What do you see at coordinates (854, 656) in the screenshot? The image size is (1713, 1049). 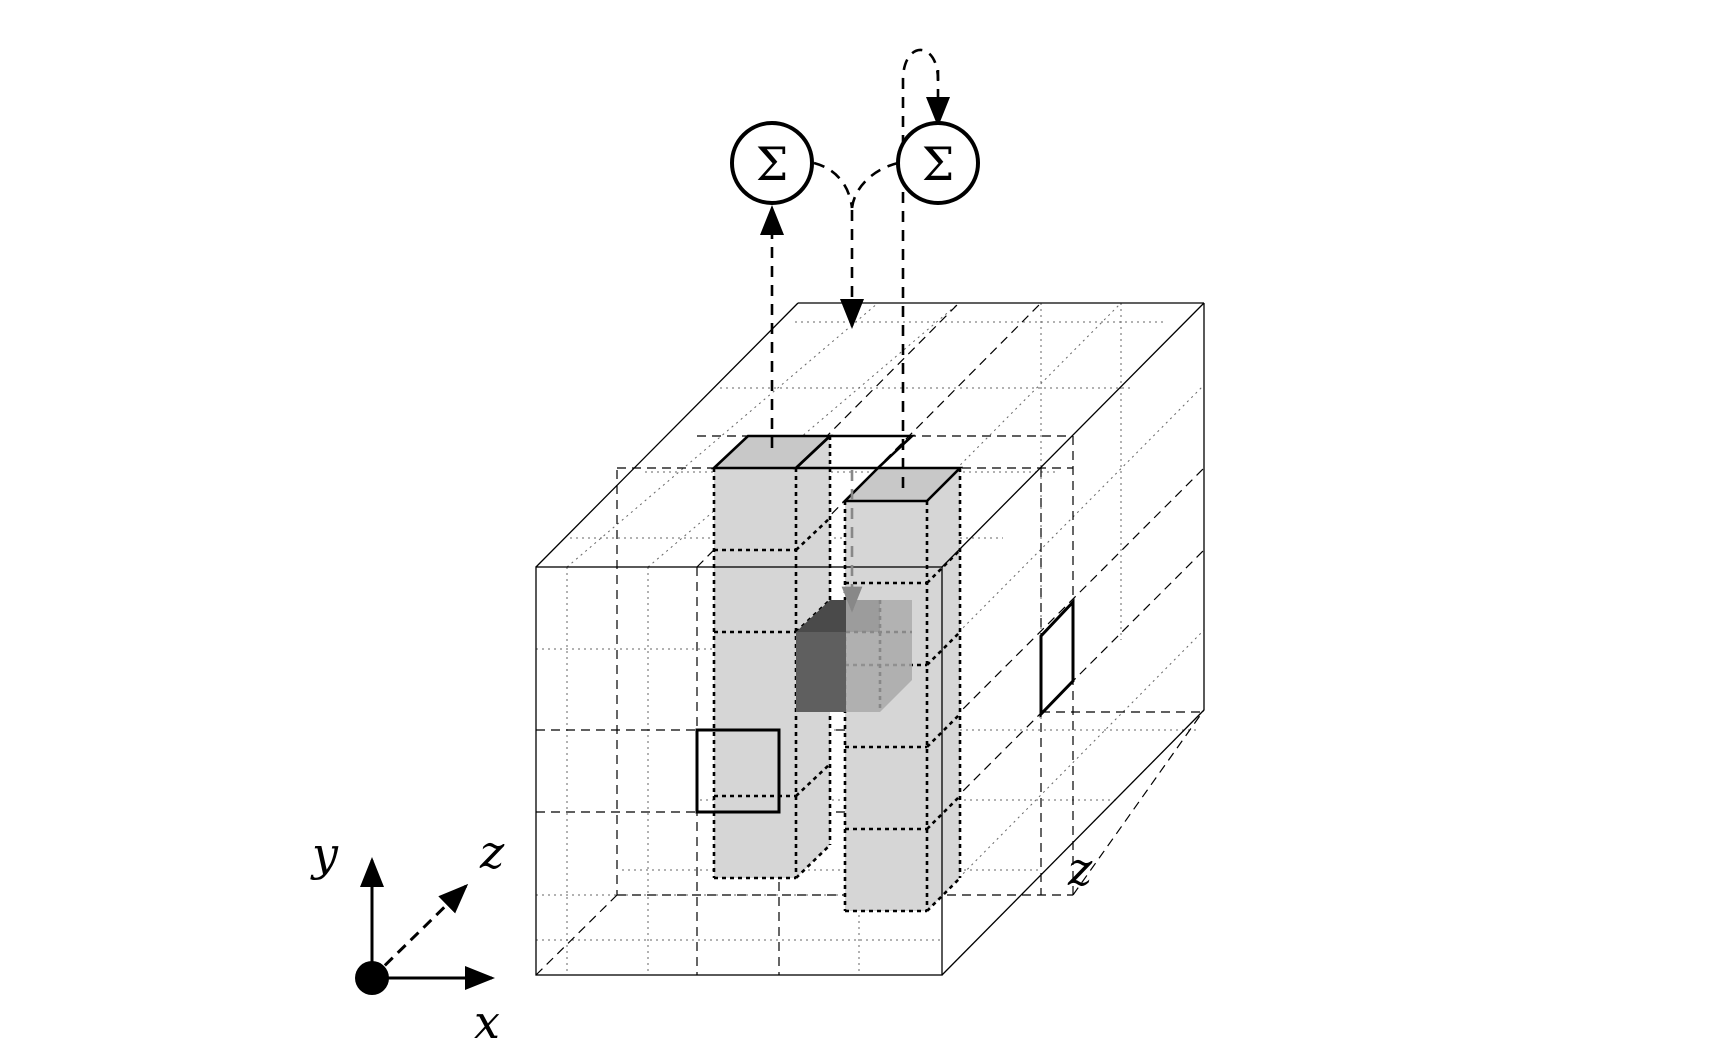 I see `highlighted-cells` at bounding box center [854, 656].